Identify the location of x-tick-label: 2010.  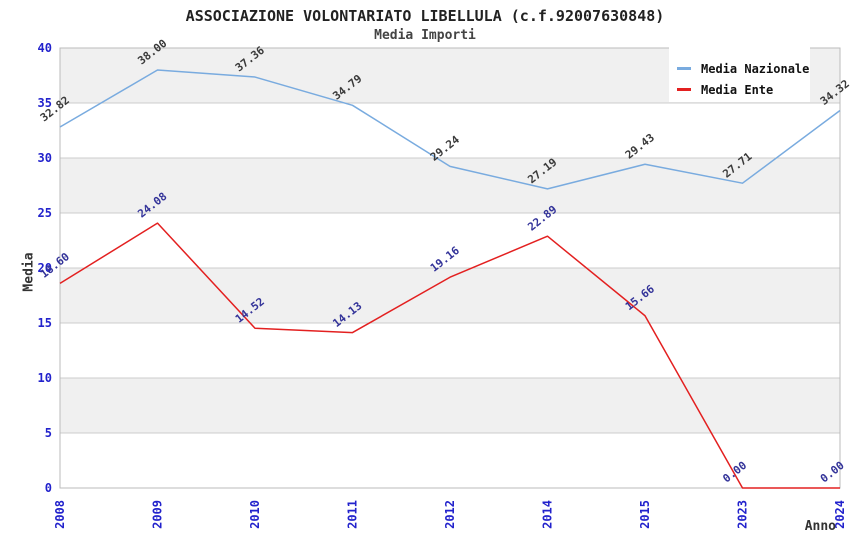
(255, 514).